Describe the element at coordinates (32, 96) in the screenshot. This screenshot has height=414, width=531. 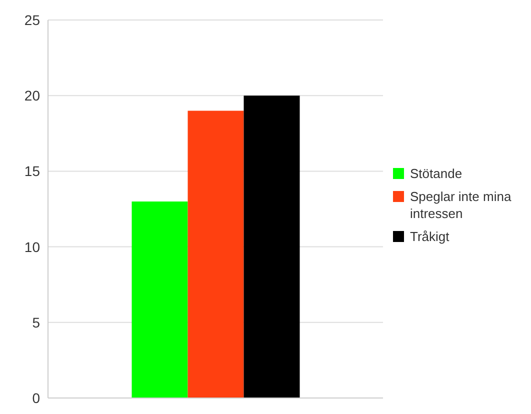
I see `y-tick-label: 20` at that location.